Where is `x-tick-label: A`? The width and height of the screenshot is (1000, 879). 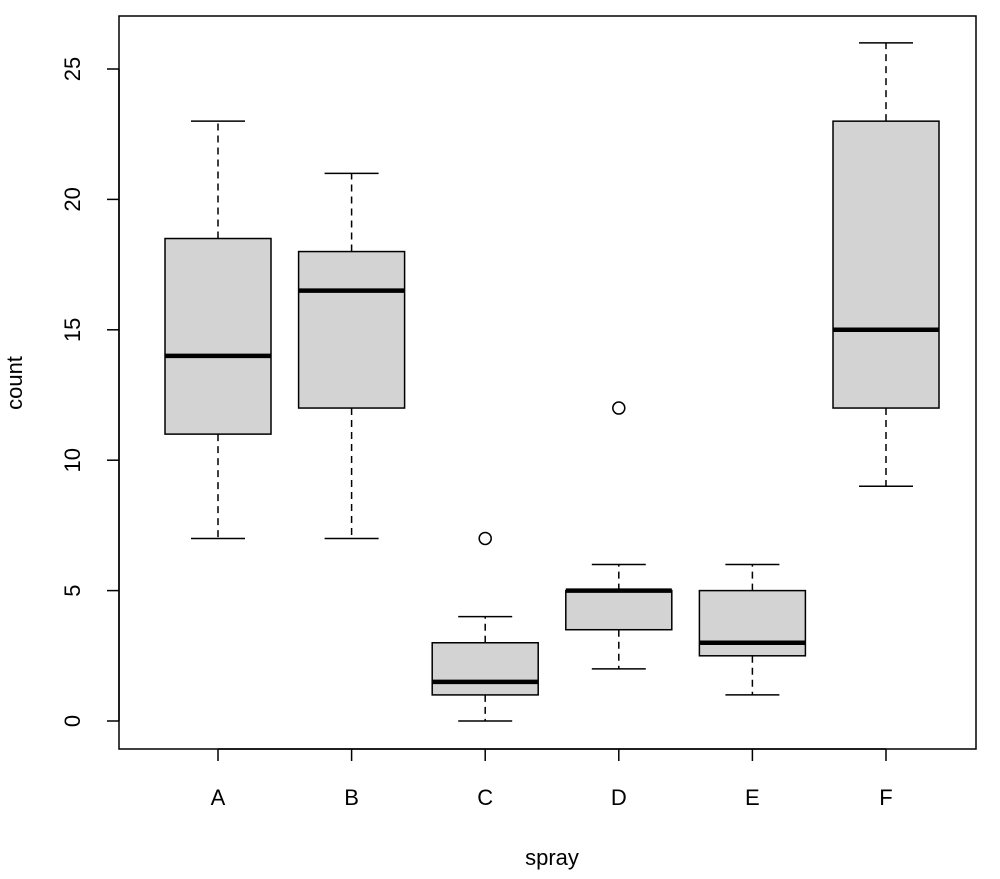 x-tick-label: A is located at coordinates (218, 797).